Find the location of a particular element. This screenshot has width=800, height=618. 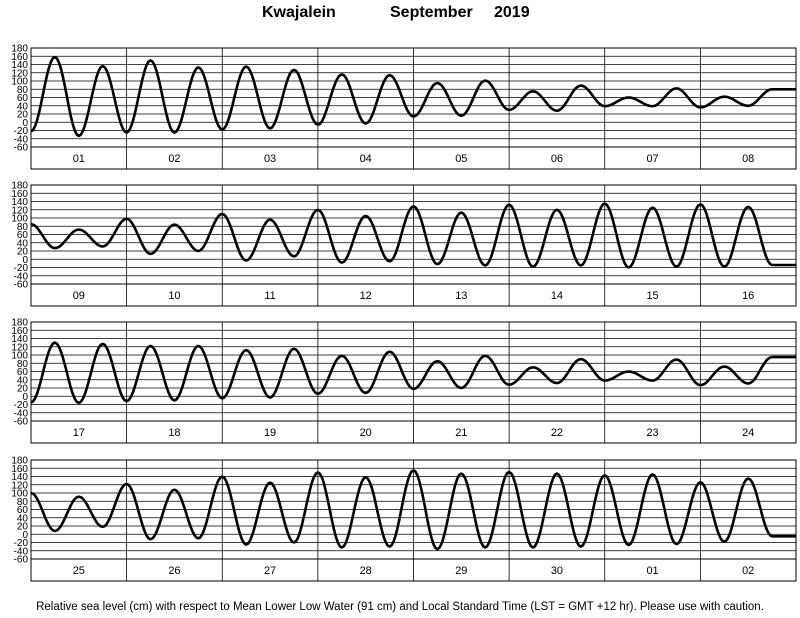

day-label: 03 is located at coordinates (270, 159).